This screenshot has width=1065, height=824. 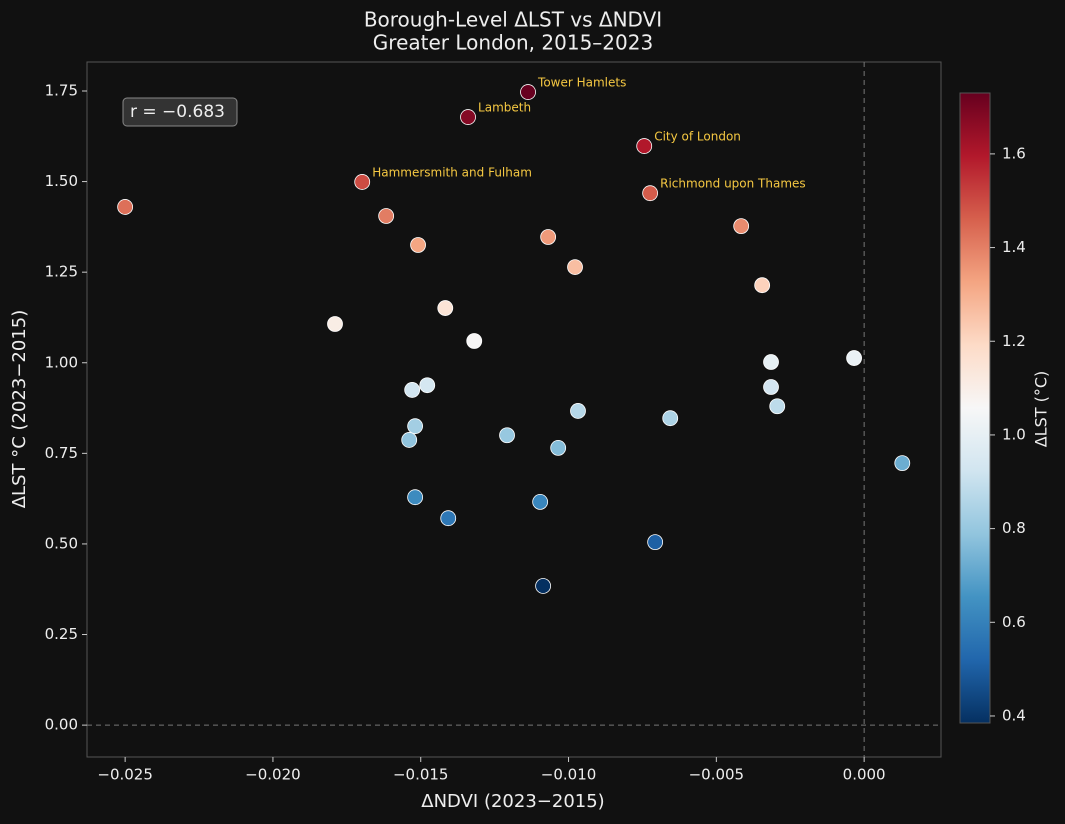 I want to click on y-tick-label: 0.75, so click(x=61, y=453).